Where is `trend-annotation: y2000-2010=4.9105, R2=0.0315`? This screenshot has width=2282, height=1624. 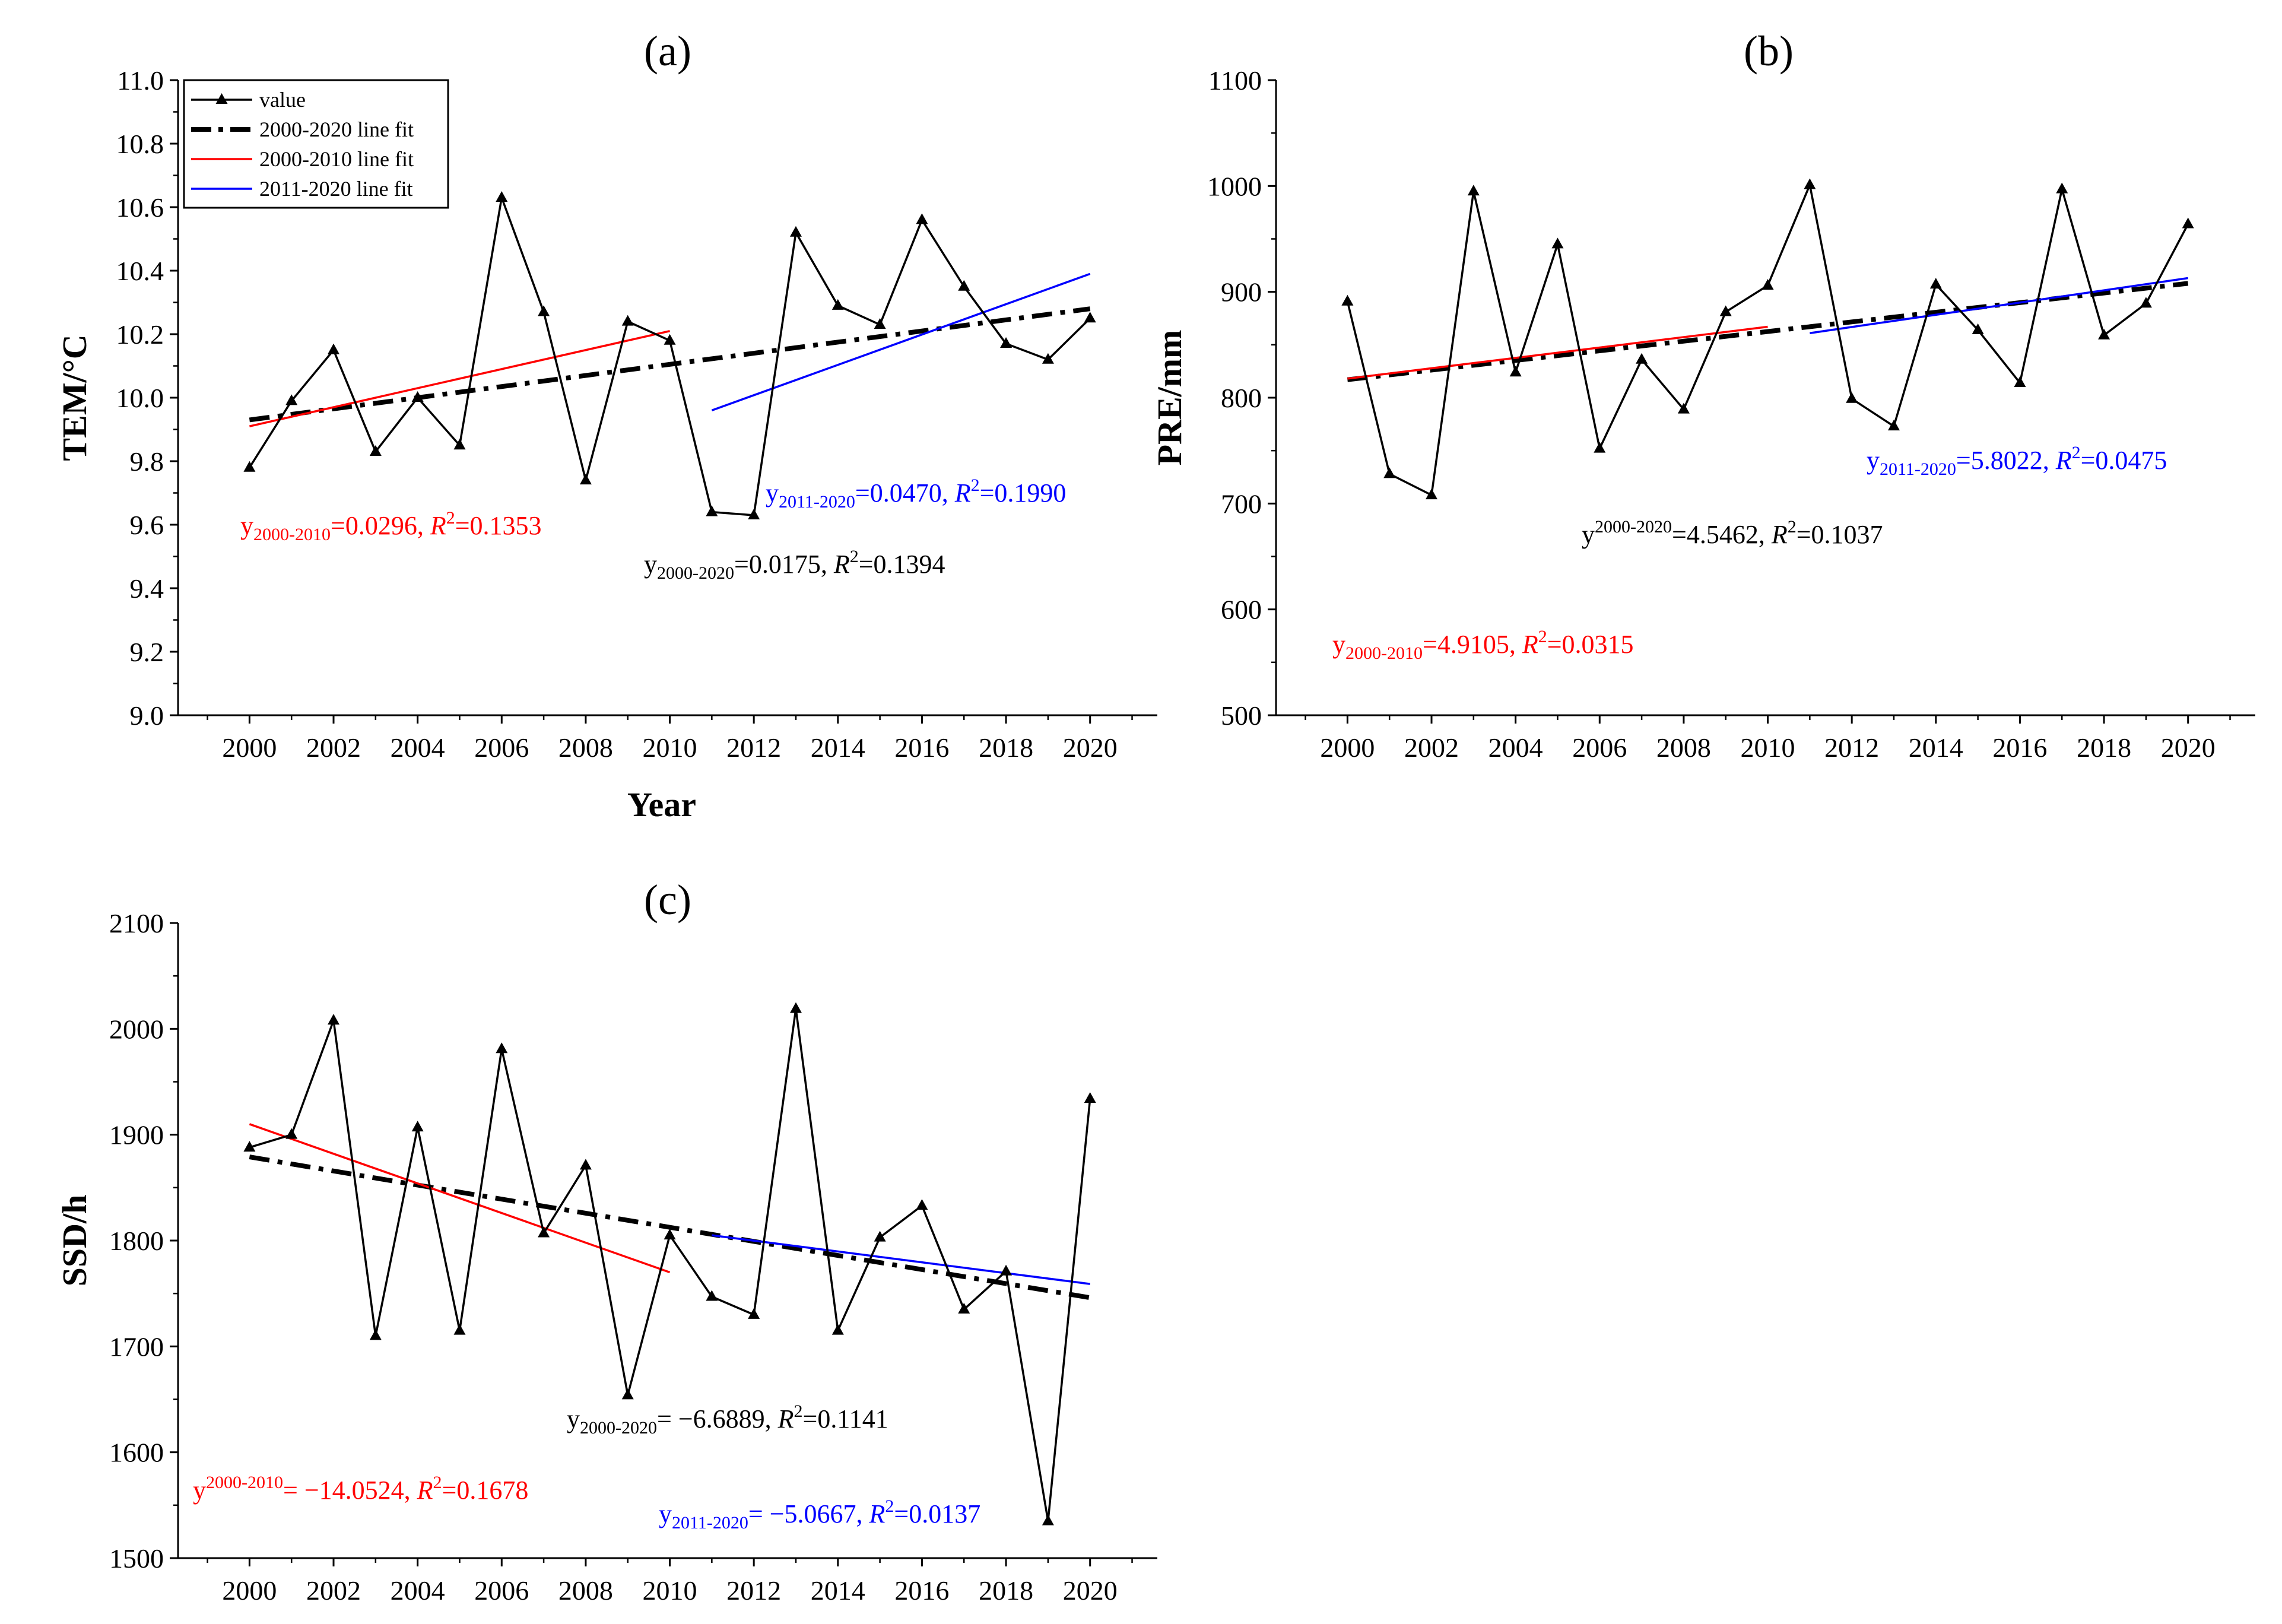
trend-annotation: y2000-2010=4.9105, R2=0.0315 is located at coordinates (1483, 645).